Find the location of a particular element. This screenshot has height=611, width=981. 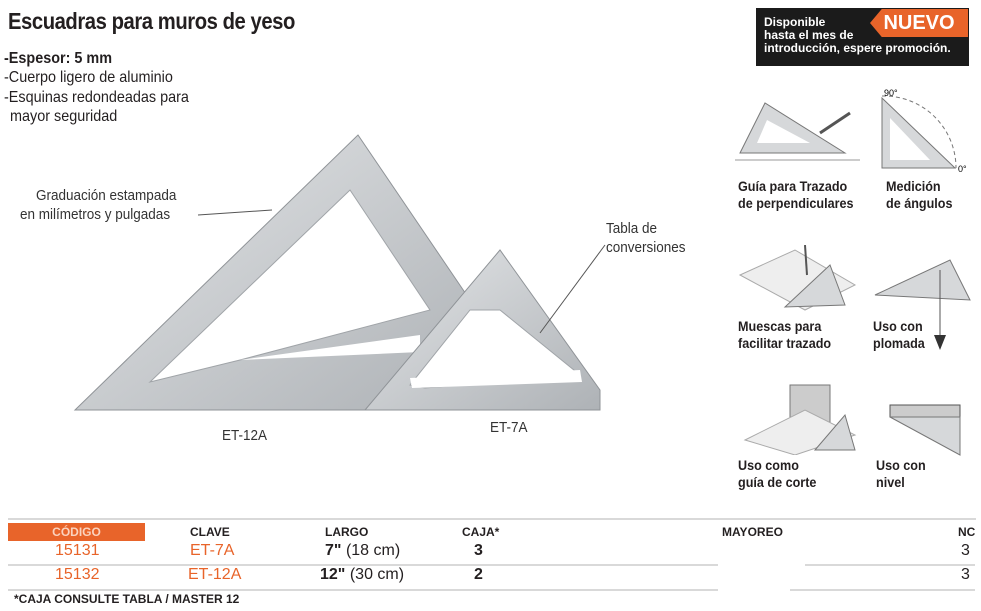

promo-text: introducción, espere promoción. is located at coordinates (857, 48).